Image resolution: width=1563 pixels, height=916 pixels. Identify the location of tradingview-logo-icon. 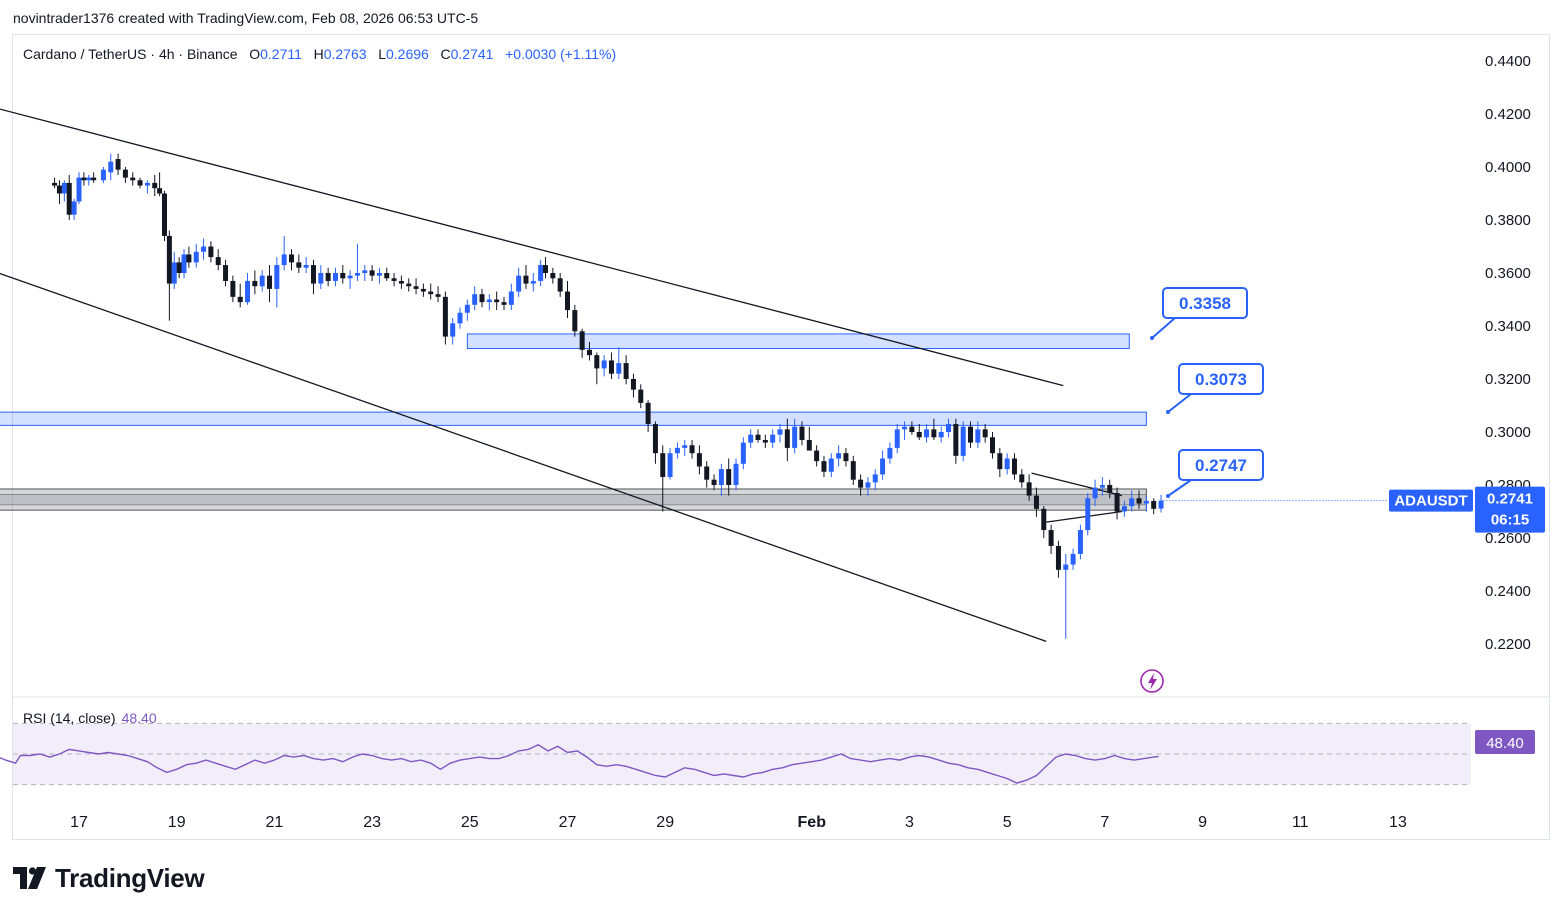
(29, 878).